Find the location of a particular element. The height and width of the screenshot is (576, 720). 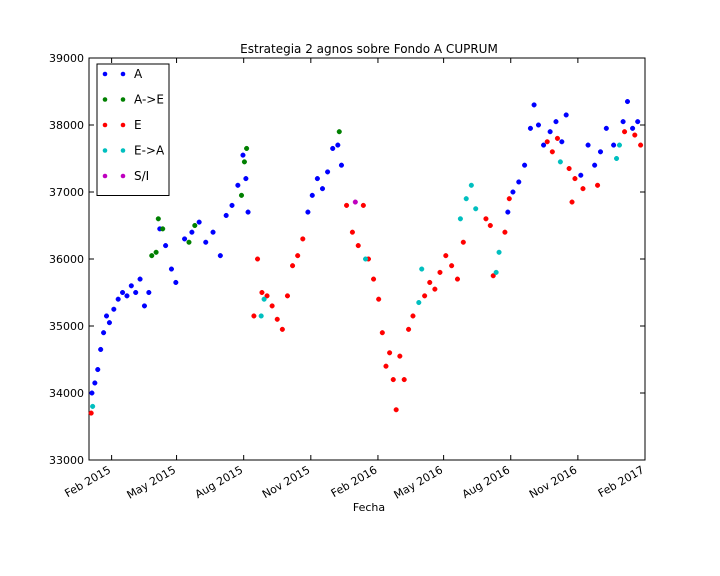

chart-title: Estrategia 2 agnos sobre Fondo A CUPRUM is located at coordinates (369, 49).